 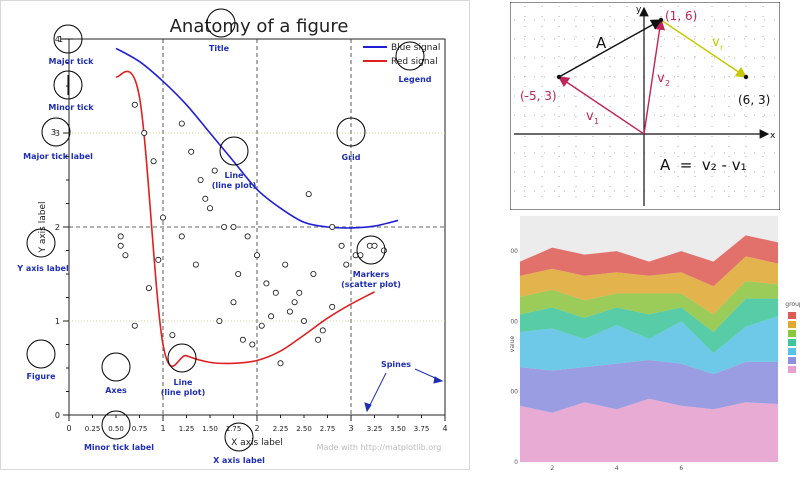 I want to click on vector-axis-x-label: x, so click(x=773, y=136).